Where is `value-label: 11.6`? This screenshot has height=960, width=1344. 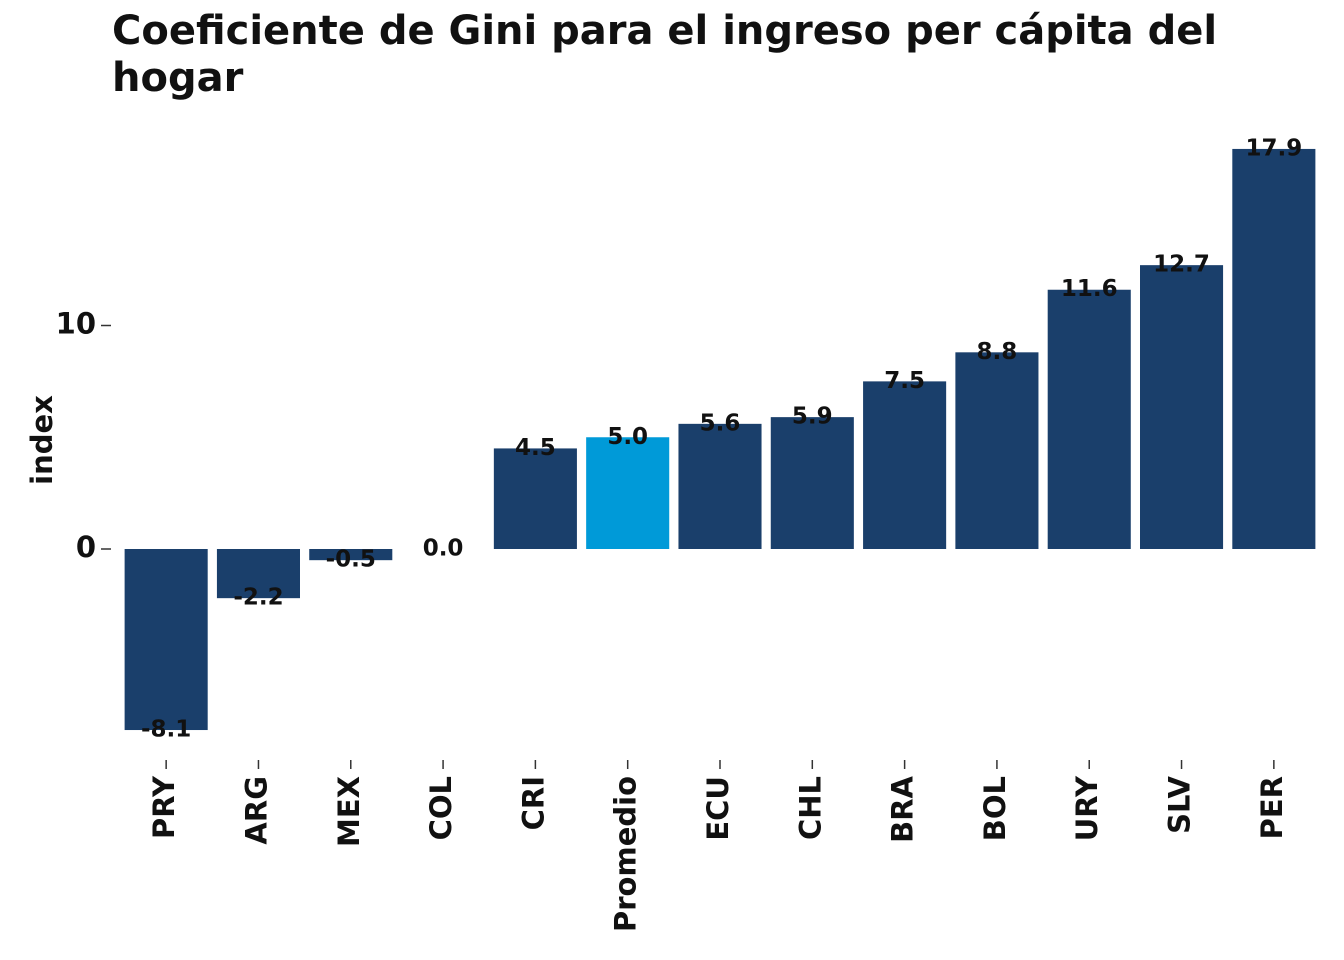 value-label: 11.6 is located at coordinates (1089, 289).